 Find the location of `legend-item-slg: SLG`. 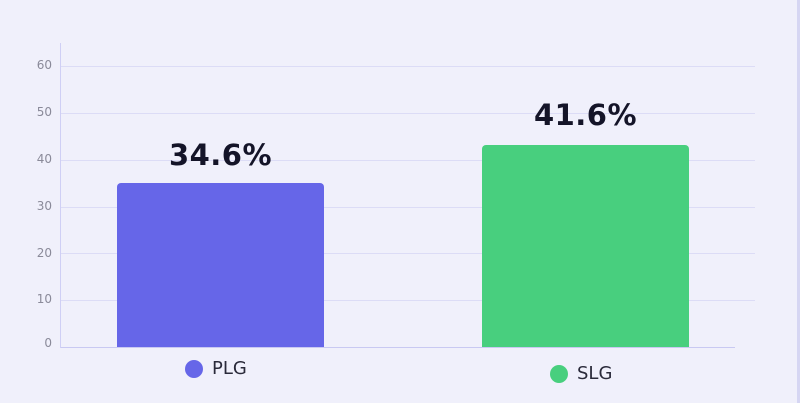

legend-item-slg: SLG is located at coordinates (581, 373).